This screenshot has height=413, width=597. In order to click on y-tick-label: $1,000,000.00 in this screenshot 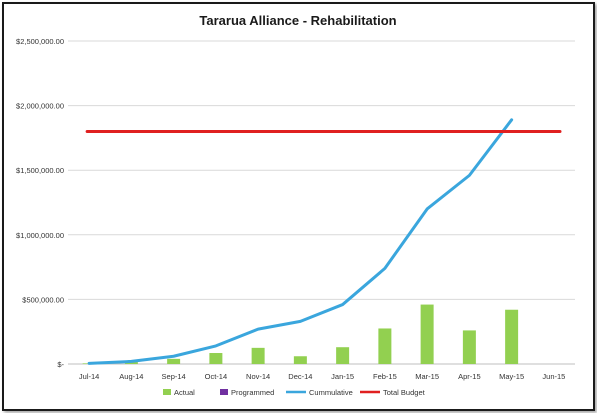, I will do `click(40, 235)`.